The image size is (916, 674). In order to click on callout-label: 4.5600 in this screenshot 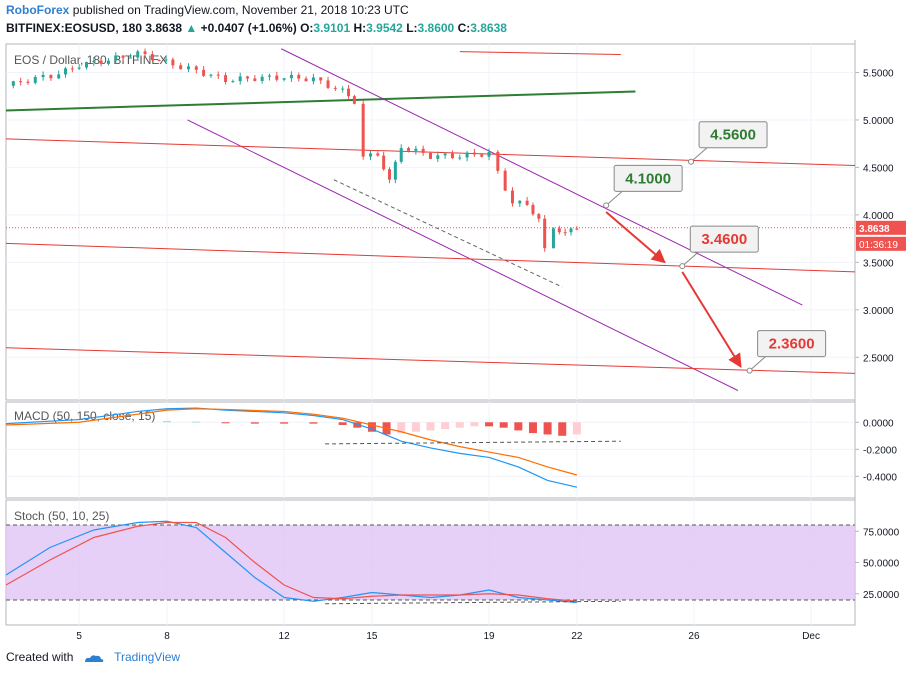, I will do `click(733, 135)`.